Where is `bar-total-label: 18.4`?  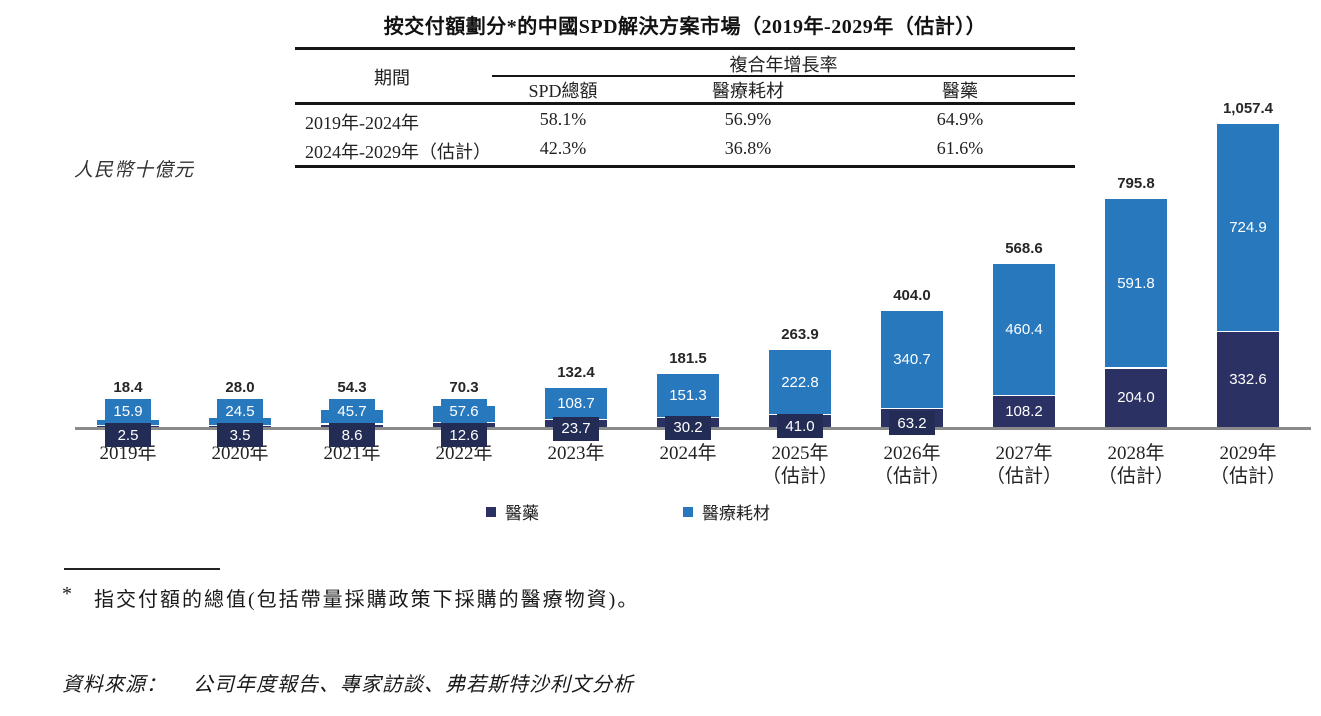
bar-total-label: 18.4 is located at coordinates (128, 387).